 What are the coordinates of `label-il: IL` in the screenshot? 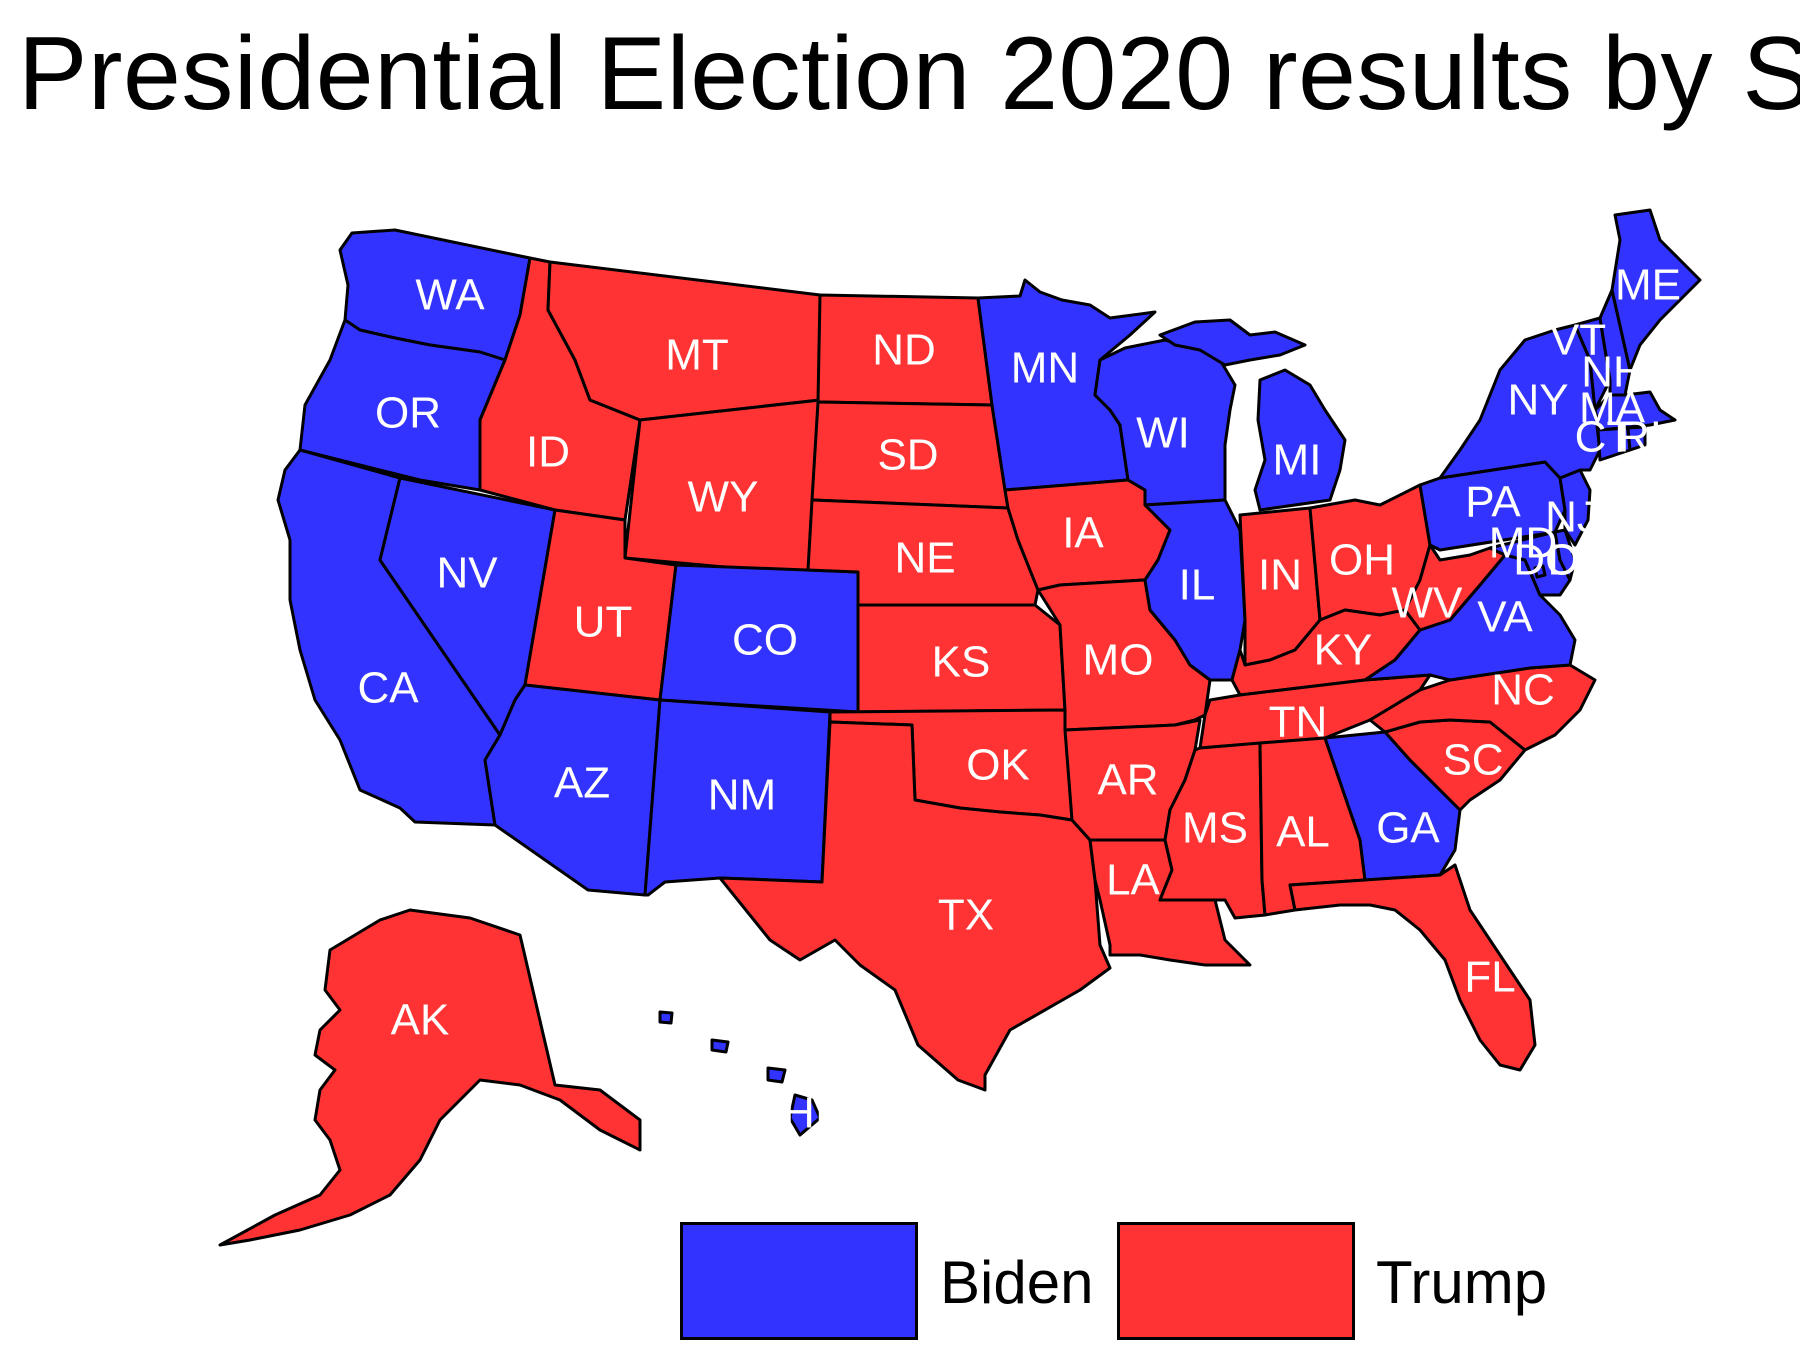 It's located at (1197, 585).